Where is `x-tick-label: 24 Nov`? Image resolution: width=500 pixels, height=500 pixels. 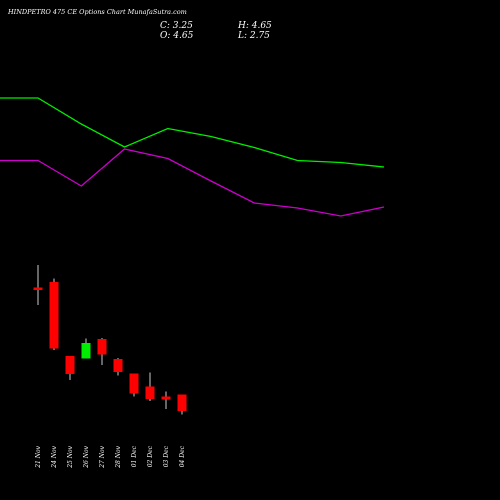
x-tick-label: 24 Nov is located at coordinates (54, 456).